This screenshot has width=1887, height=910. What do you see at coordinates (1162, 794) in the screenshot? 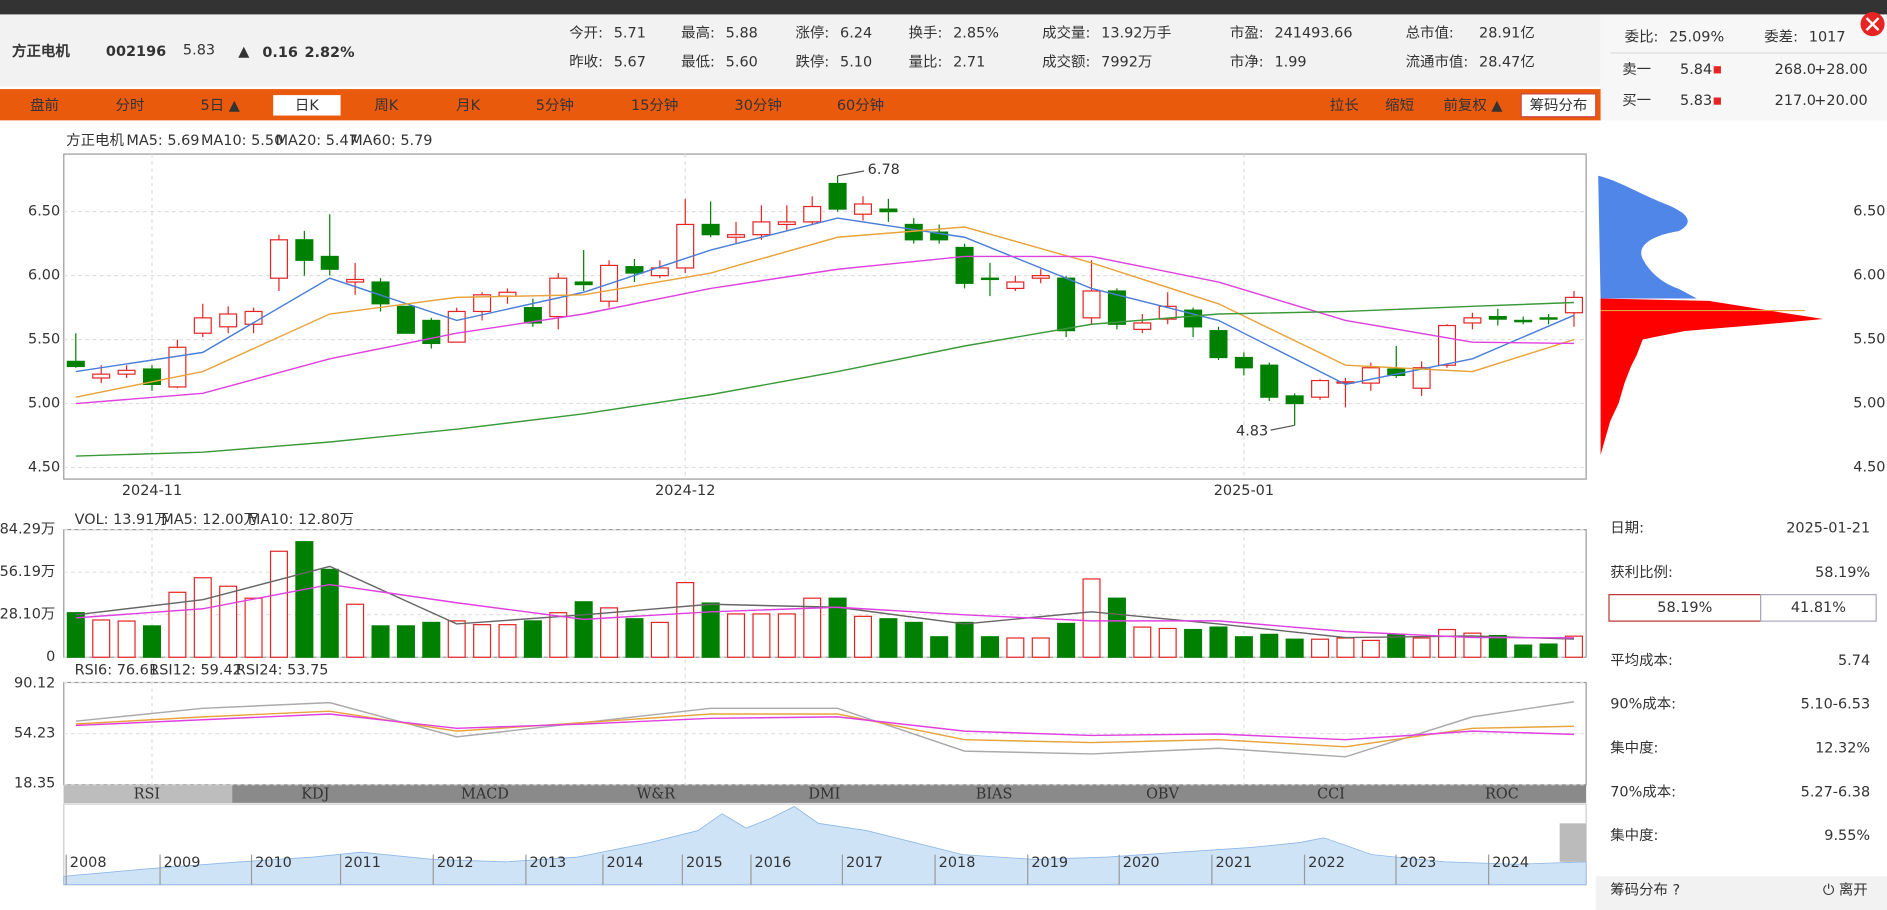
I see `indicator-tab: OBV` at bounding box center [1162, 794].